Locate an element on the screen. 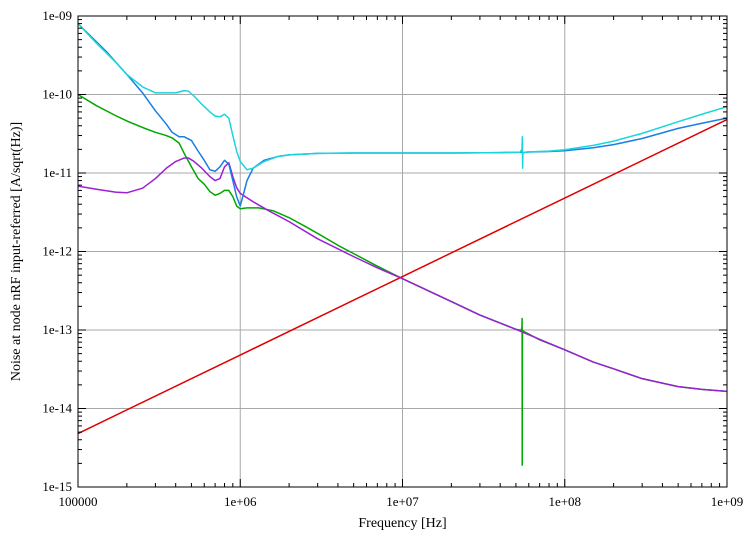 This screenshot has width=752, height=535. y-tick-label: 1e-14 is located at coordinates (57, 408).